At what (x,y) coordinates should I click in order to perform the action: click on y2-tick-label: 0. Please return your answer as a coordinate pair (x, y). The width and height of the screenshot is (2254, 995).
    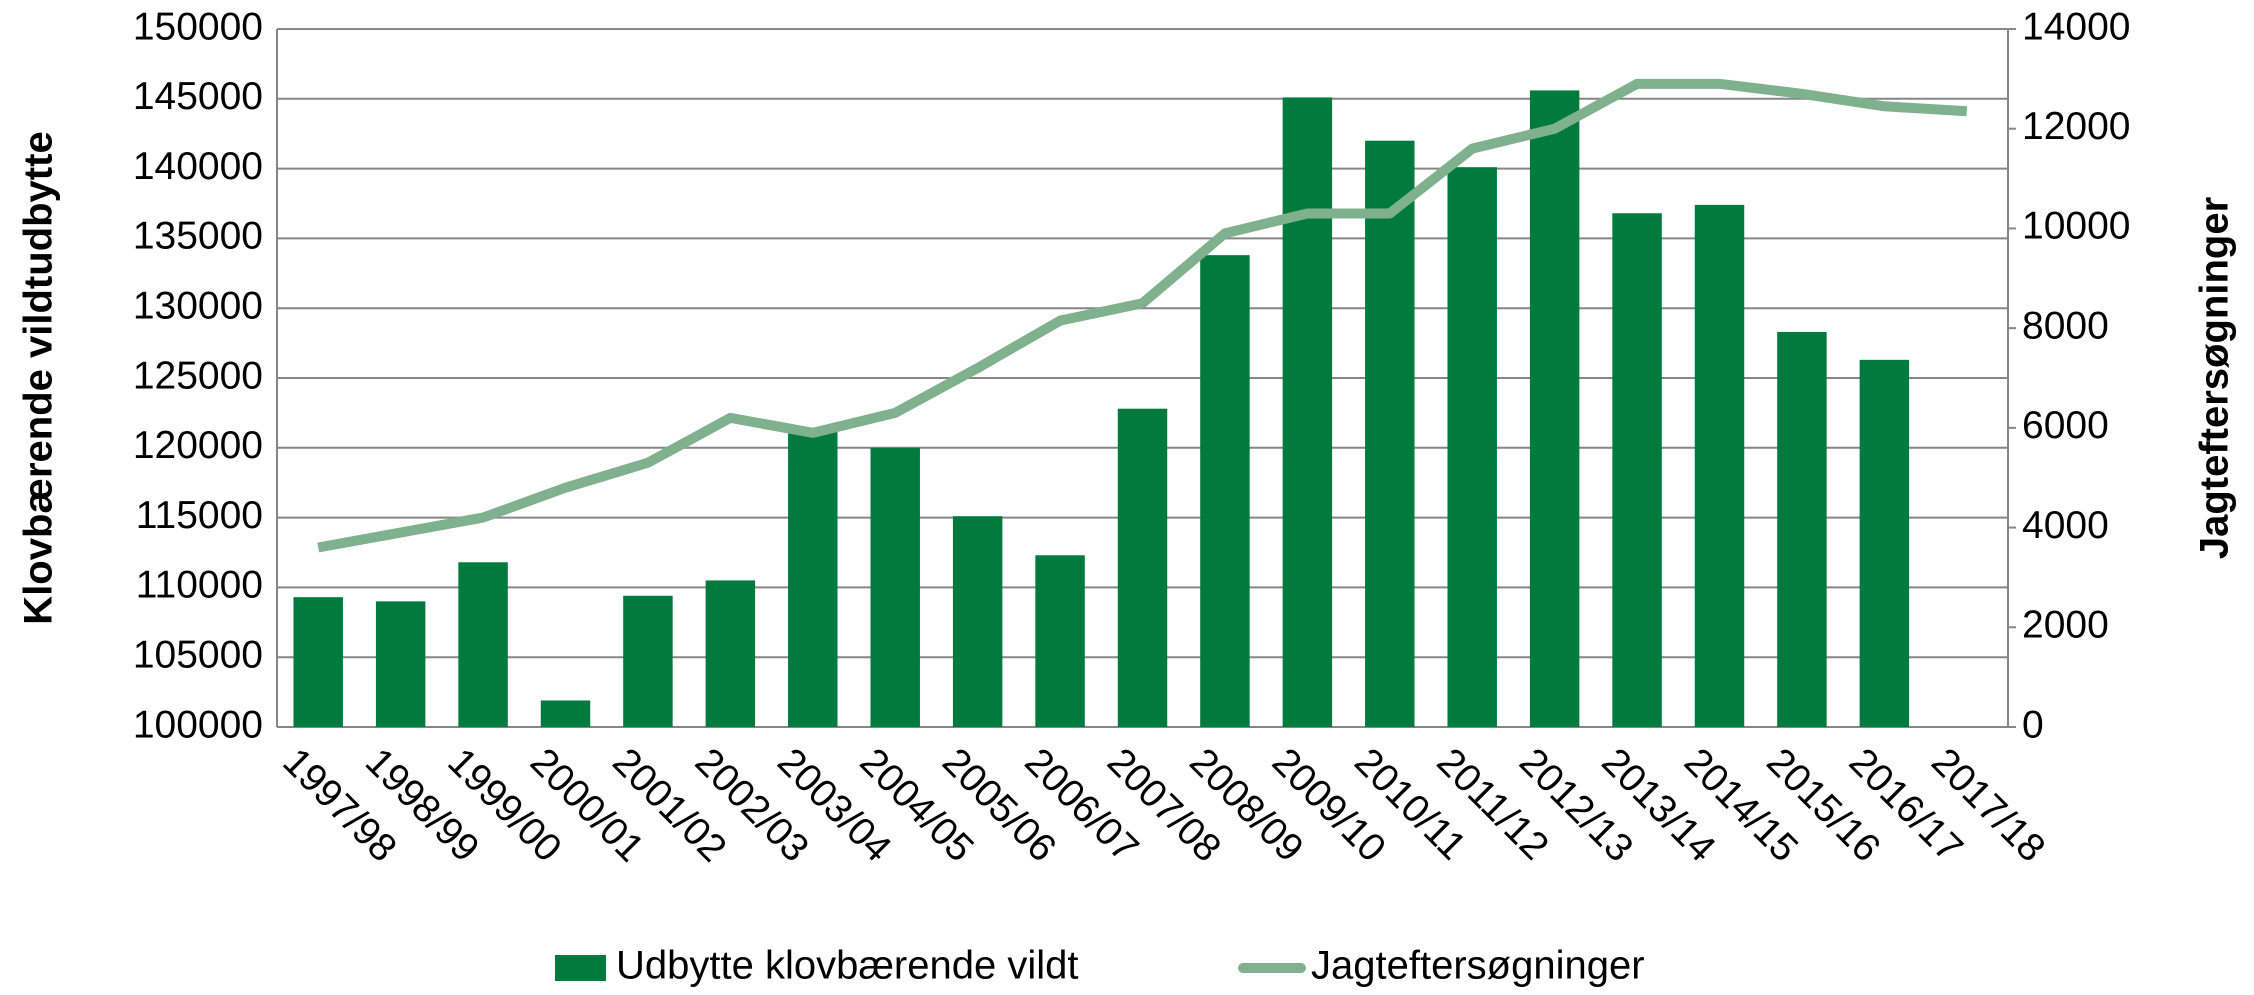
    Looking at the image, I should click on (2033, 724).